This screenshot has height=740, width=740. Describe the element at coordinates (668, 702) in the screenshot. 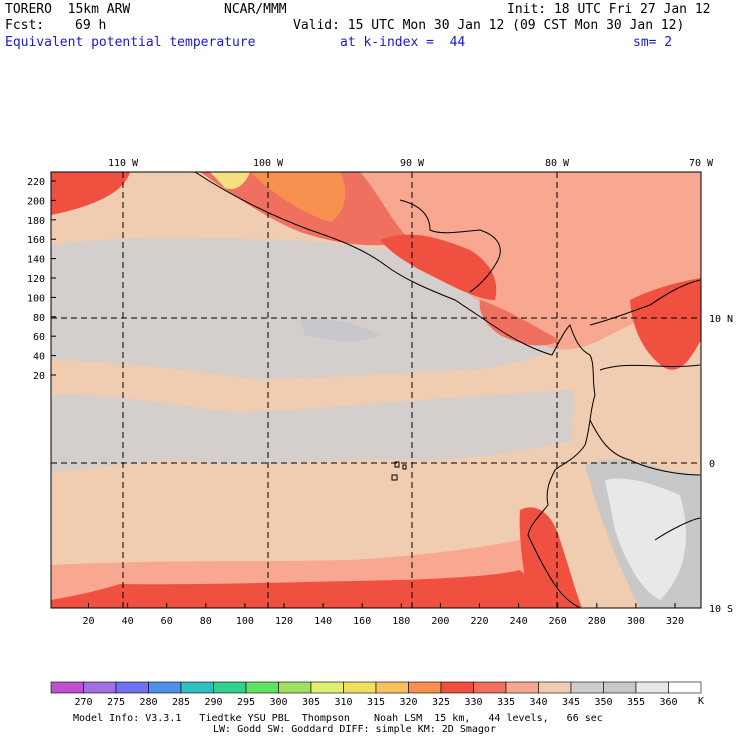

I see `colorbar-label: 360` at that location.